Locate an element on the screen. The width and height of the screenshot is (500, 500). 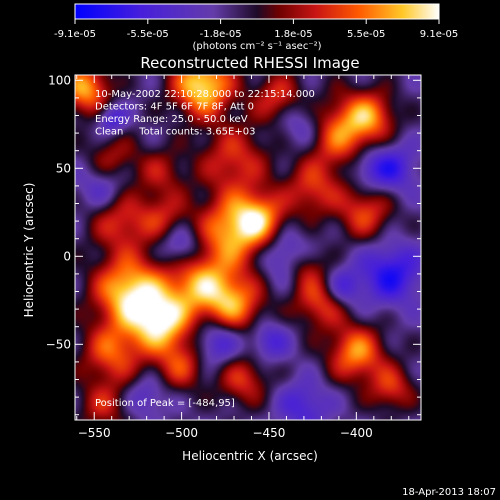
timestamp: 18-Apr-2013 18:07 is located at coordinates (449, 492).